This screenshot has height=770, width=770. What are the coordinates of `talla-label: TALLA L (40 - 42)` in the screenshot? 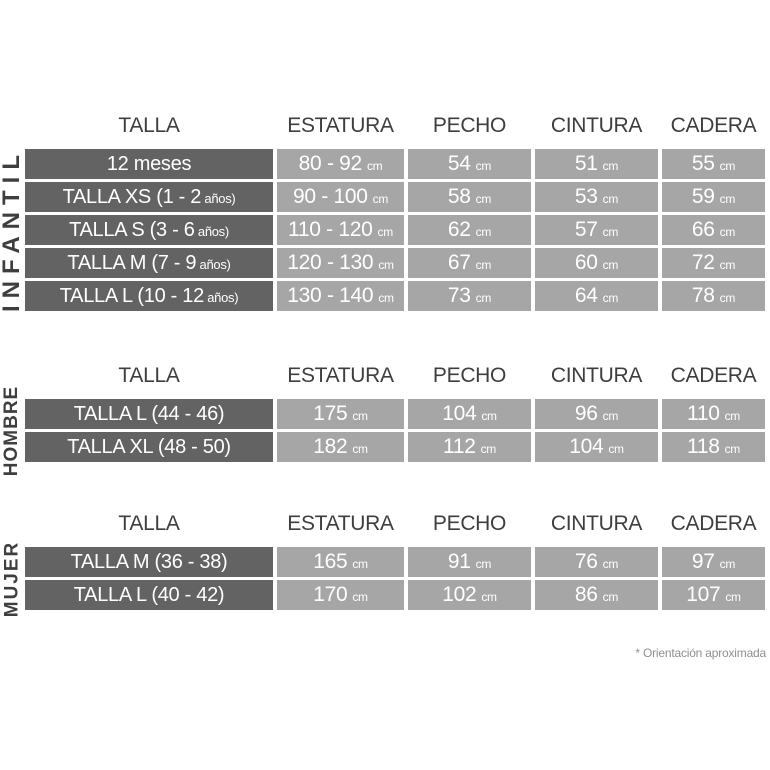 It's located at (149, 595).